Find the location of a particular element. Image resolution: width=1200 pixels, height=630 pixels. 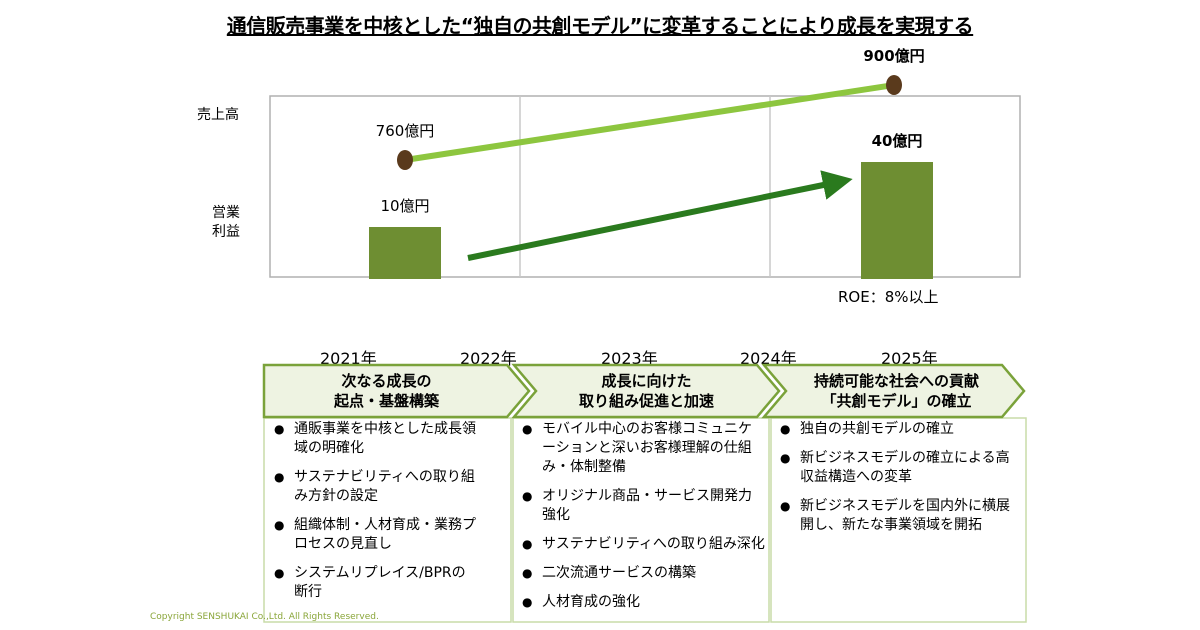

list-item: 独自の共創モデルの確立 is located at coordinates (898, 429).